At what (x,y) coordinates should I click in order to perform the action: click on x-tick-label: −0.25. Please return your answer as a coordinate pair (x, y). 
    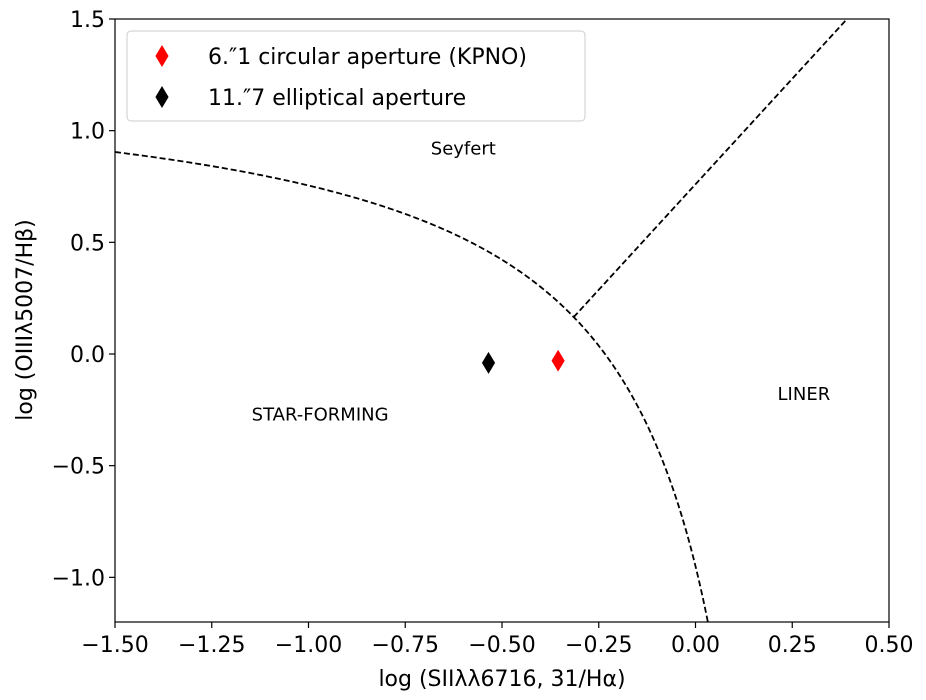
    Looking at the image, I should click on (598, 645).